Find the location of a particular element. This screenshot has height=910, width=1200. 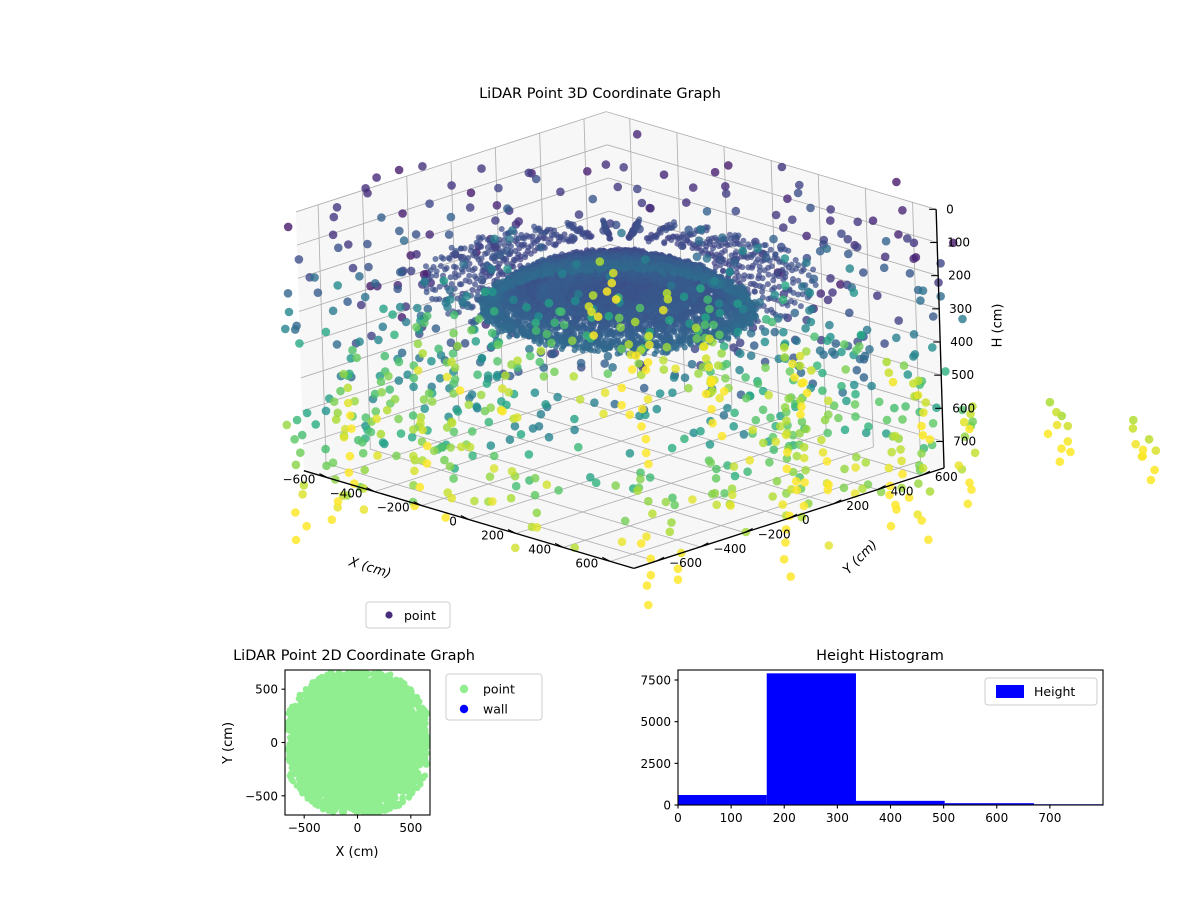

plot2d-legend-box is located at coordinates (494, 697).